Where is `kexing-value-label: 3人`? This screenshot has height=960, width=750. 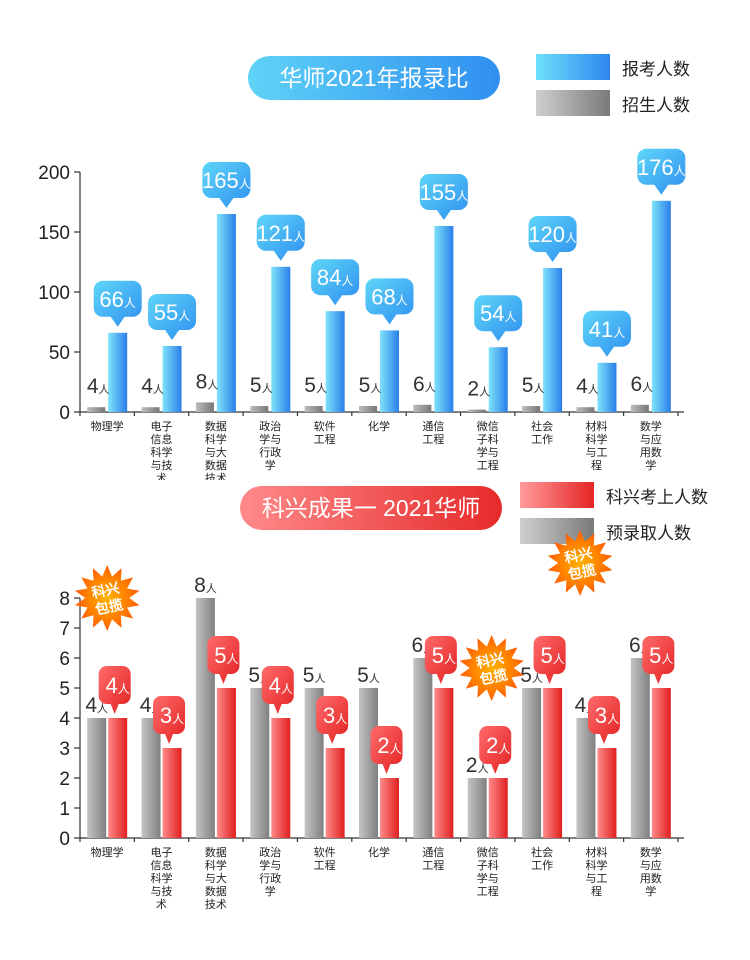
kexing-value-label: 3人 is located at coordinates (172, 715).